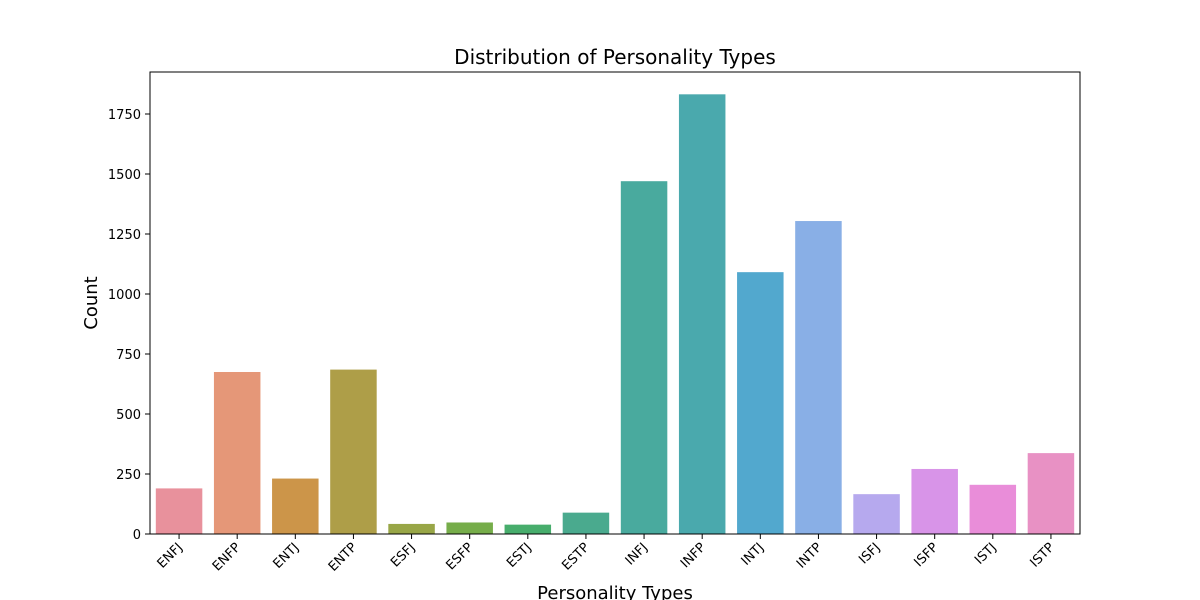 The image size is (1200, 600). What do you see at coordinates (586, 523) in the screenshot?
I see `bar-estp` at bounding box center [586, 523].